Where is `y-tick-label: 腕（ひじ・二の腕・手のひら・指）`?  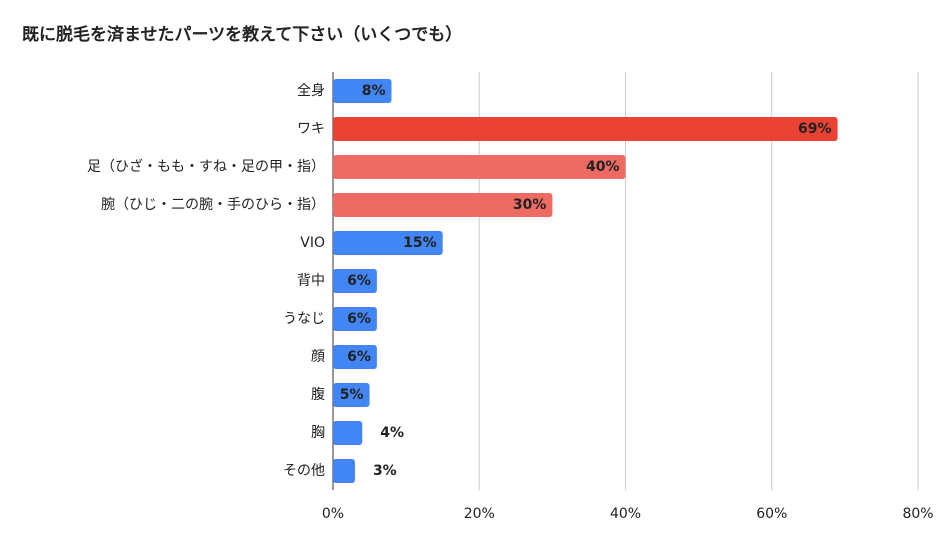
y-tick-label: 腕（ひじ・二の腕・手のひら・指） is located at coordinates (213, 205).